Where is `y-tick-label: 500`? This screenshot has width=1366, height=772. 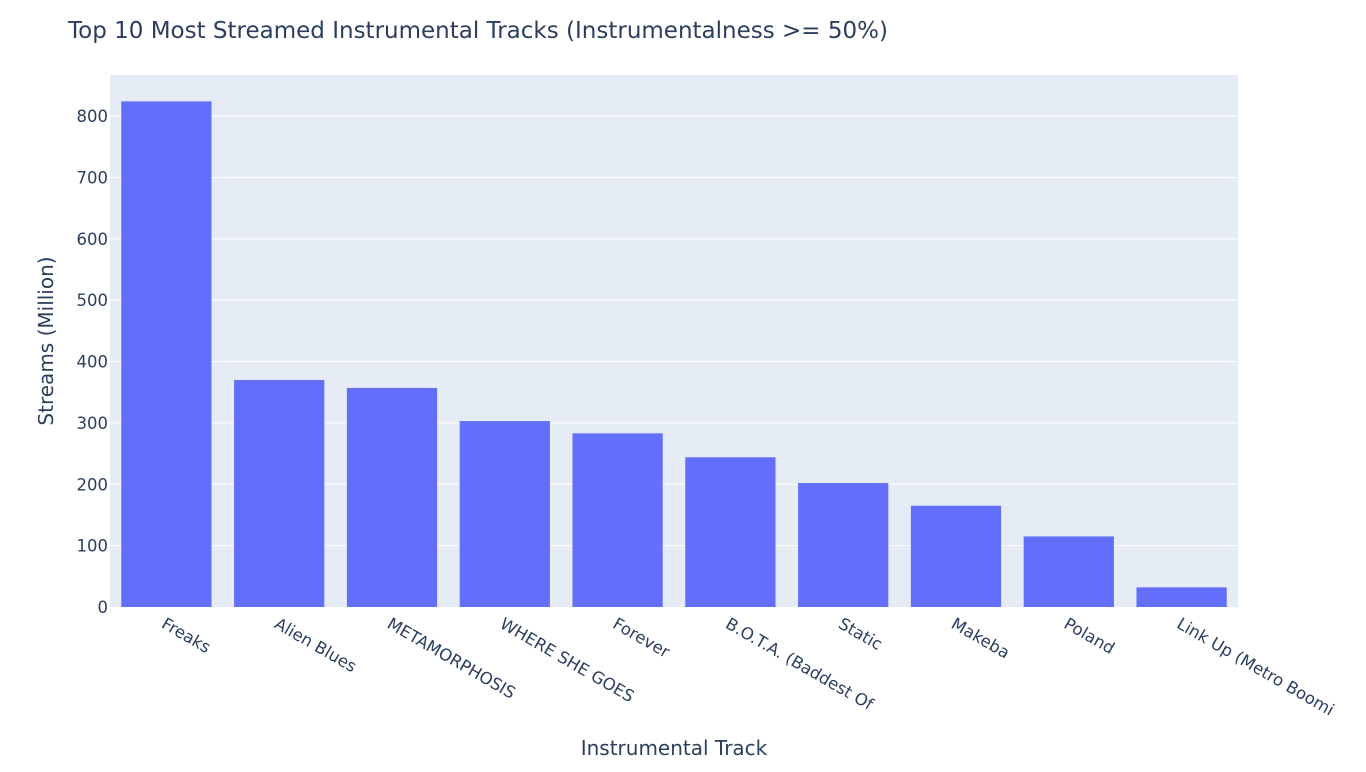 y-tick-label: 500 is located at coordinates (93, 300).